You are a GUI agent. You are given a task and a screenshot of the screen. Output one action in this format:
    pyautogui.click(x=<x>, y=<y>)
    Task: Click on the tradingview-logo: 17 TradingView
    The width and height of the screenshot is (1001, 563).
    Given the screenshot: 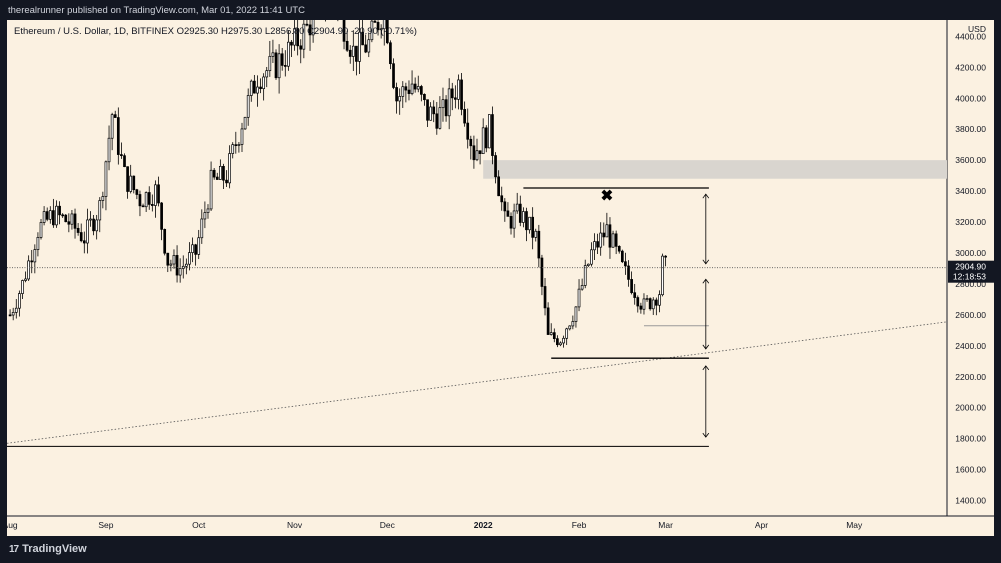 What is the action you would take?
    pyautogui.click(x=48, y=549)
    